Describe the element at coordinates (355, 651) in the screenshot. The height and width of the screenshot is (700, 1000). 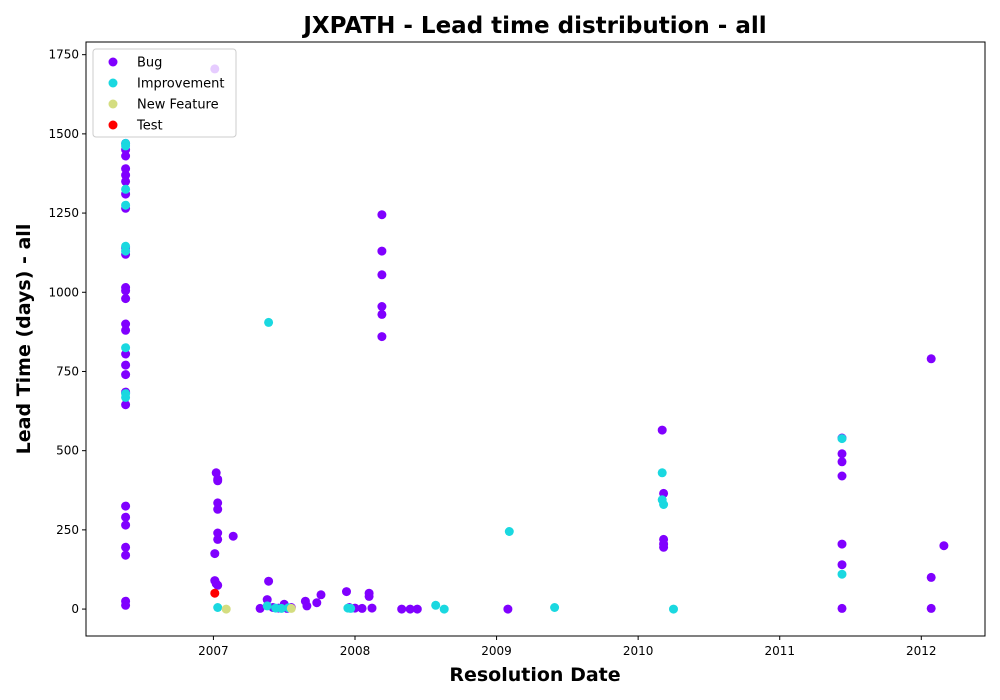
I see `x-tick-label-1: 2008` at that location.